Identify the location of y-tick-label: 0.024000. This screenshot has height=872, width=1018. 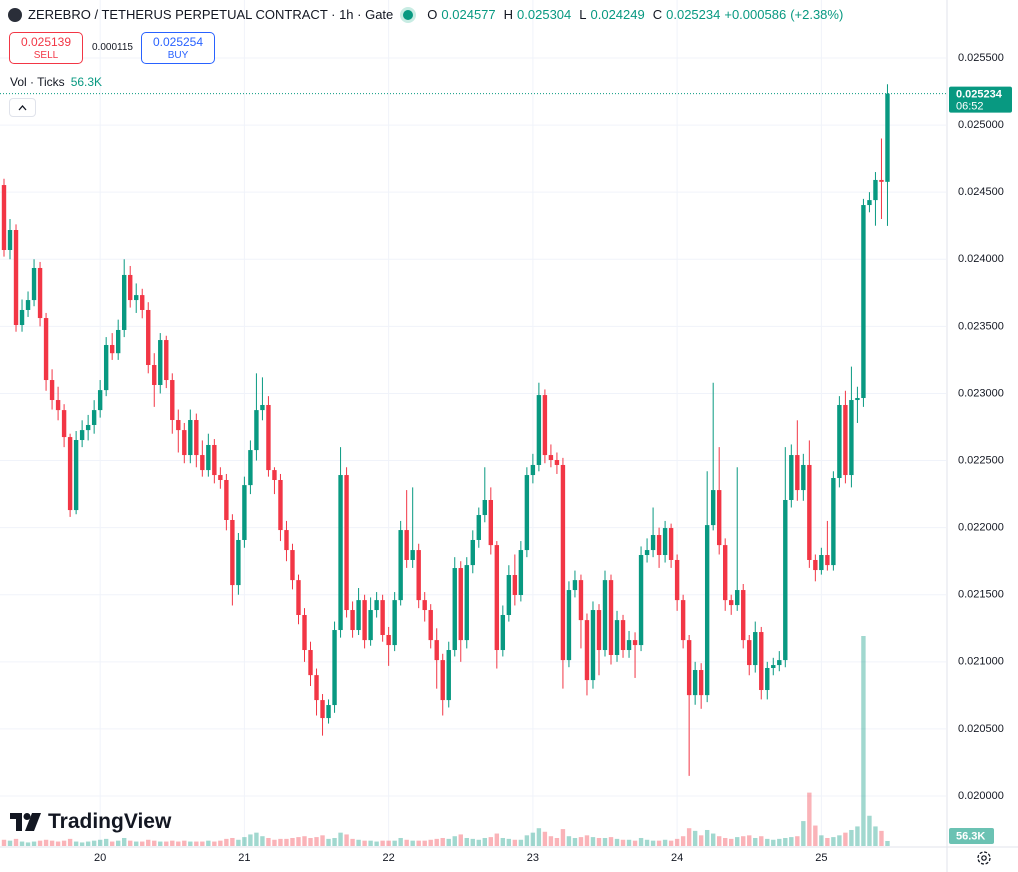
(981, 259).